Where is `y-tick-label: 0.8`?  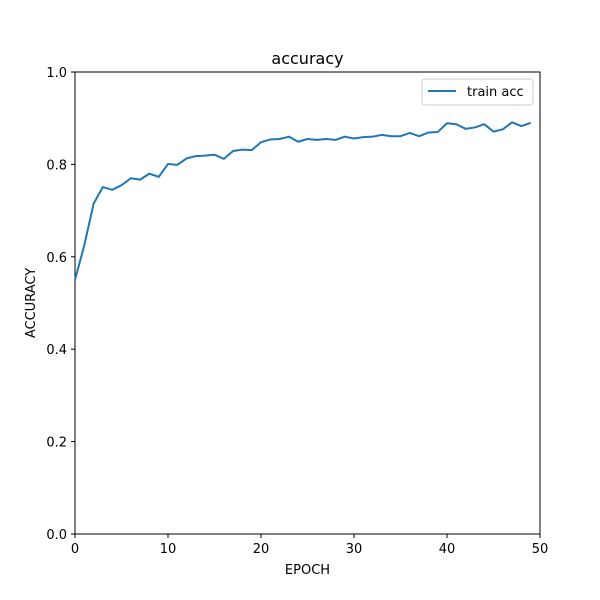
y-tick-label: 0.8 is located at coordinates (56, 165).